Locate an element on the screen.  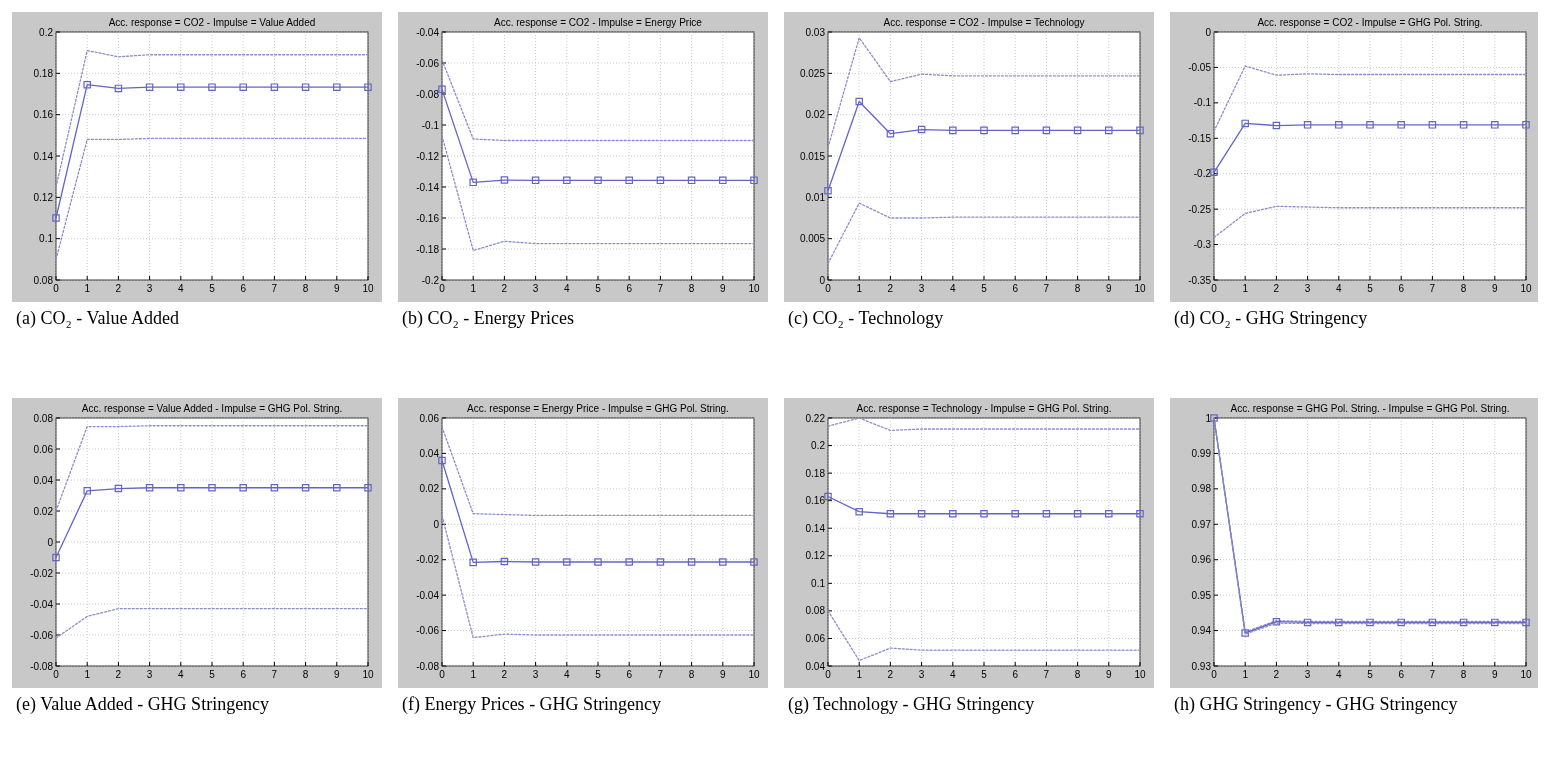
y-tick-label: 0.1 is located at coordinates (46, 239).